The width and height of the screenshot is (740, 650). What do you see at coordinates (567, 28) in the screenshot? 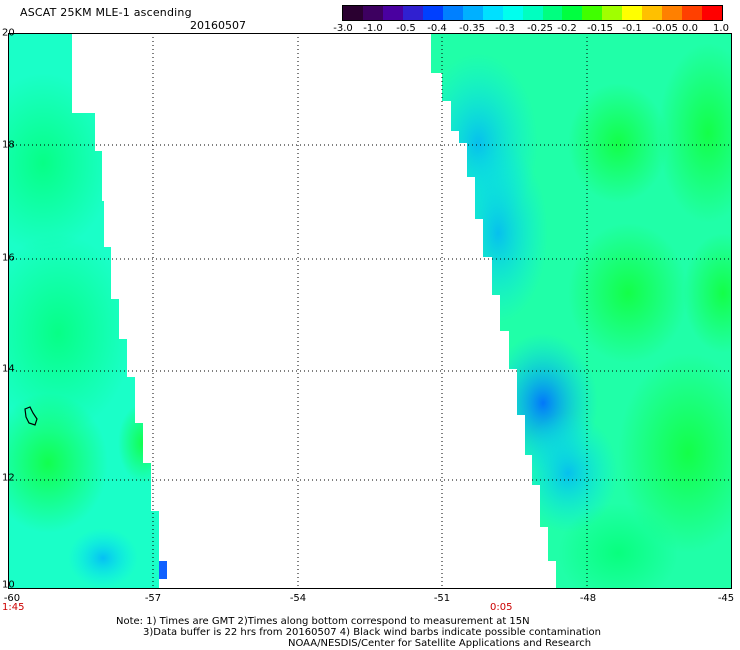
I see `colorbar-tick: -0.2` at bounding box center [567, 28].